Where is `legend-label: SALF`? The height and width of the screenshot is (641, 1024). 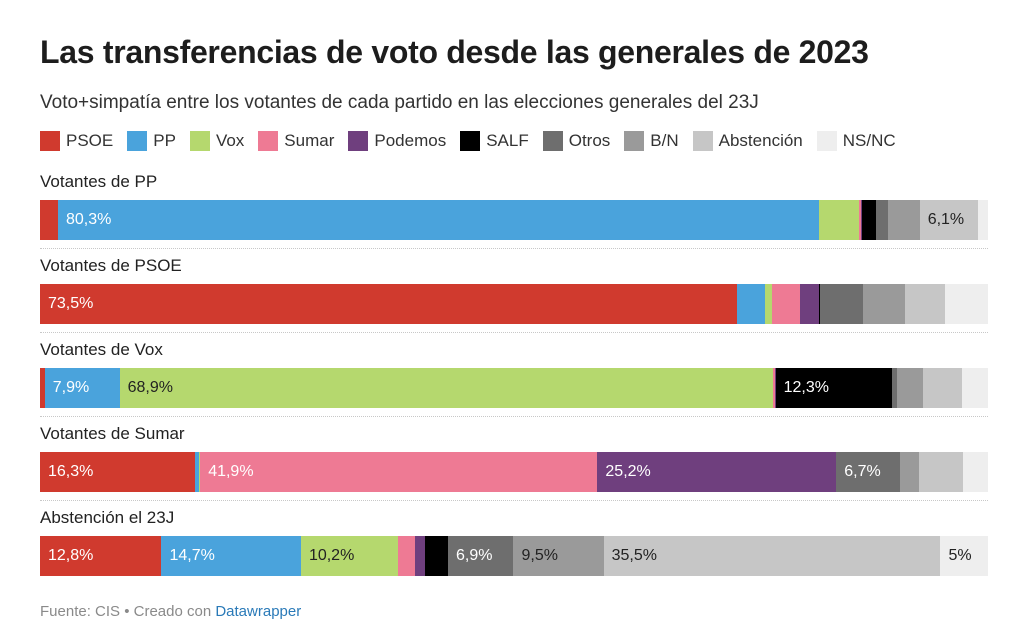 legend-label: SALF is located at coordinates (507, 140).